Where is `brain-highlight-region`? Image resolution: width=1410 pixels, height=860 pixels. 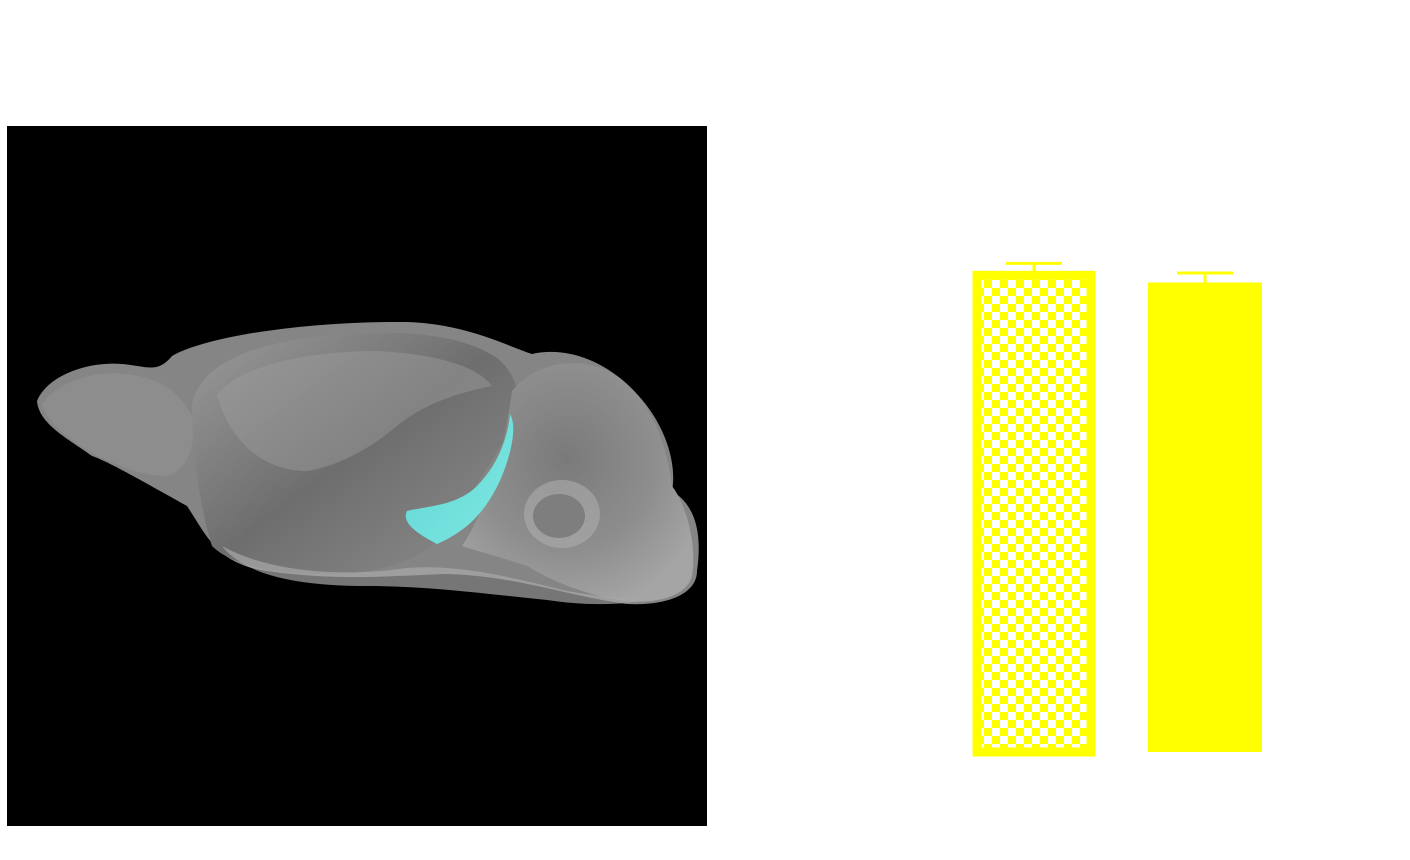 brain-highlight-region is located at coordinates (459, 479).